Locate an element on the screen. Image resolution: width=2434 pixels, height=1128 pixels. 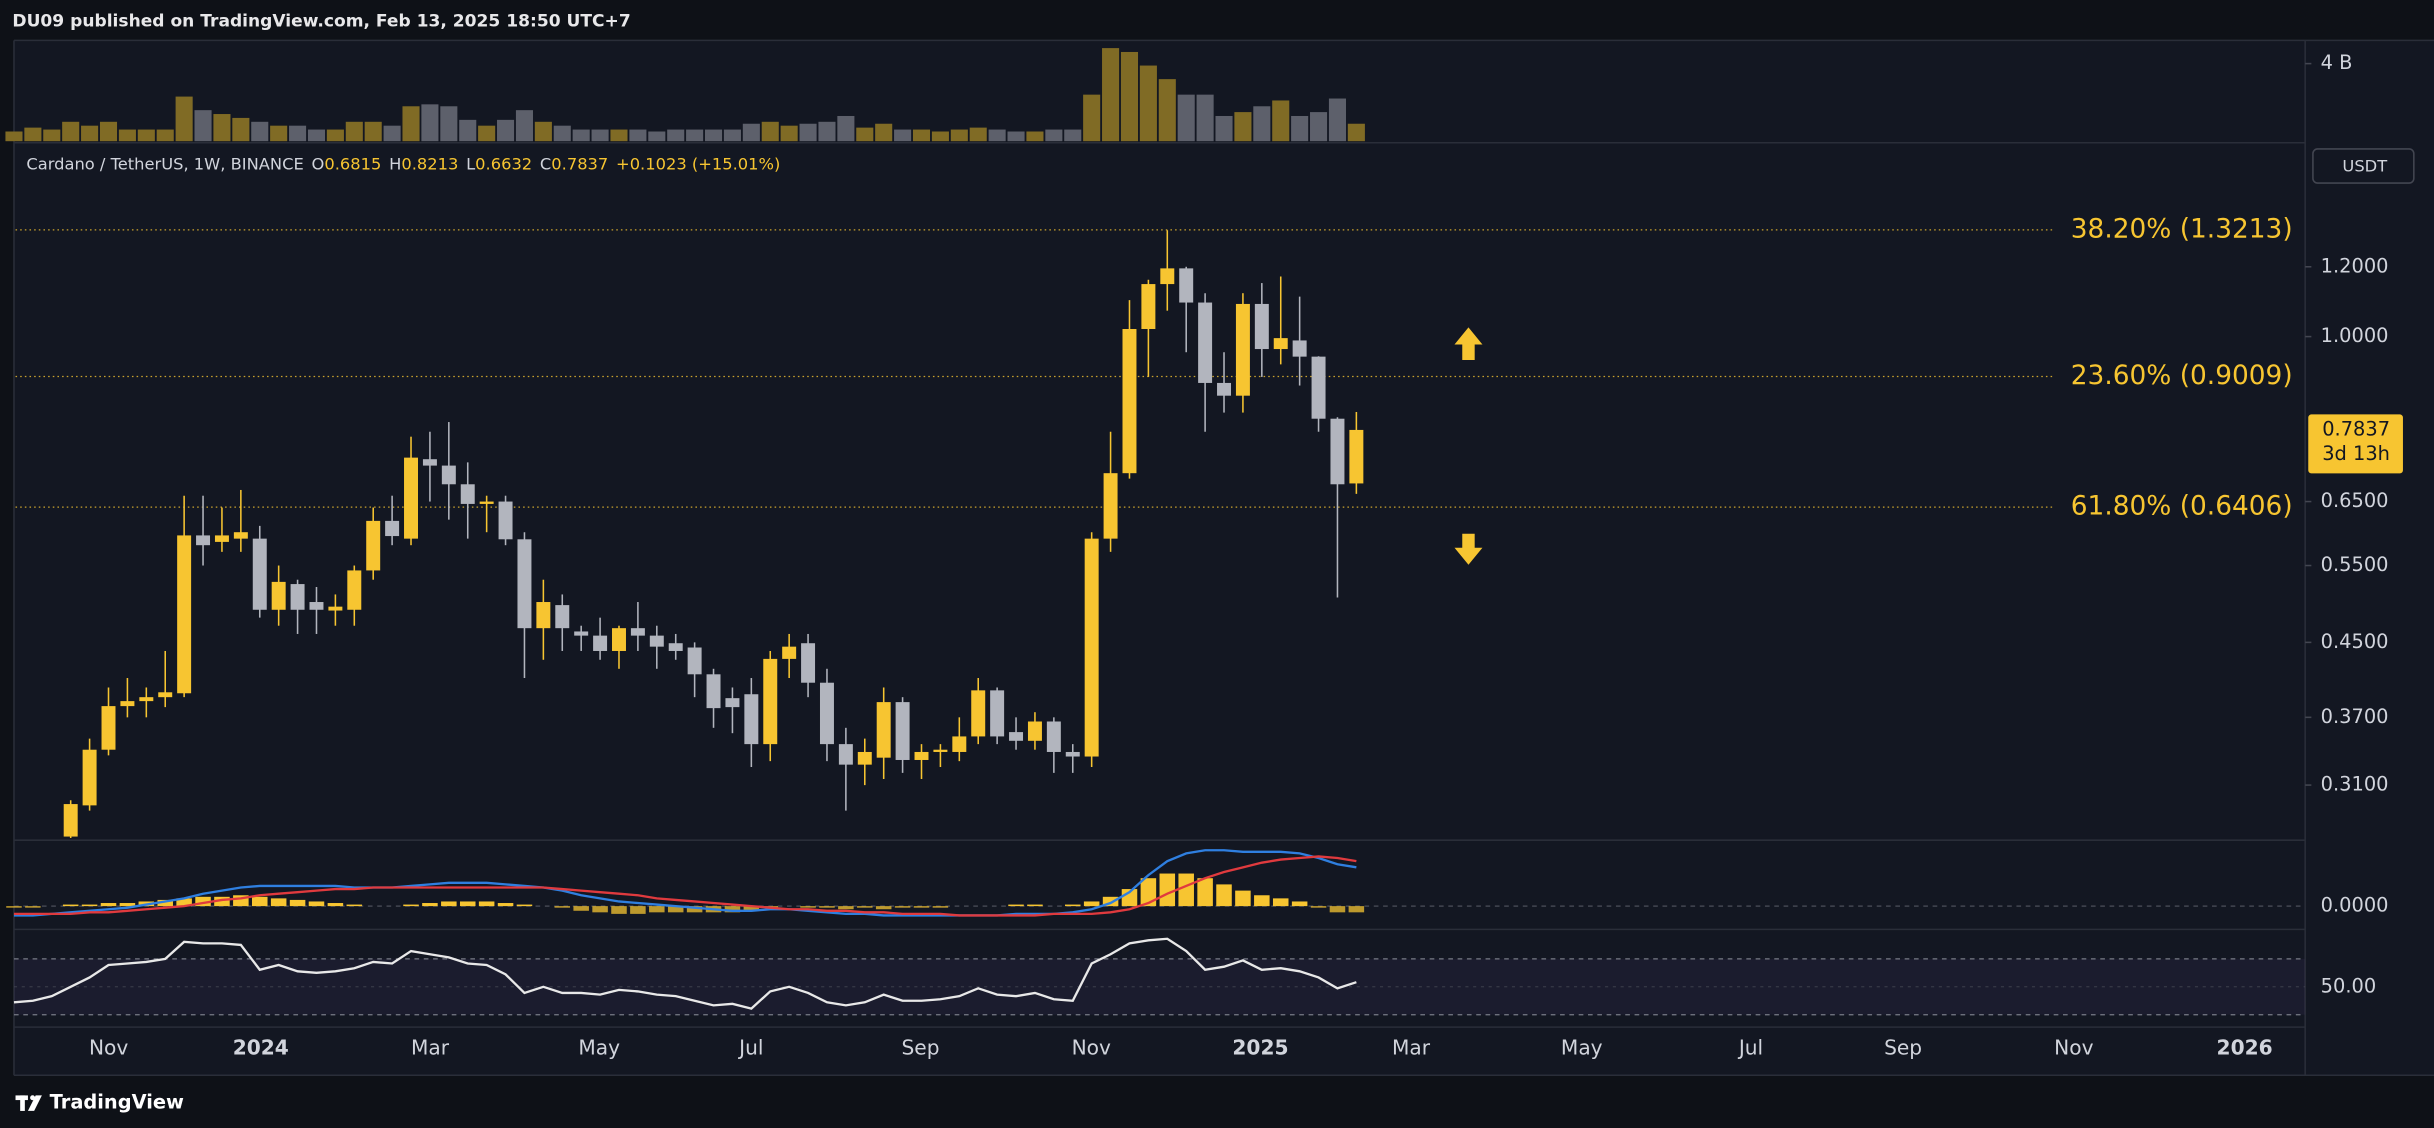
x-tick-label: May is located at coordinates (599, 1047).